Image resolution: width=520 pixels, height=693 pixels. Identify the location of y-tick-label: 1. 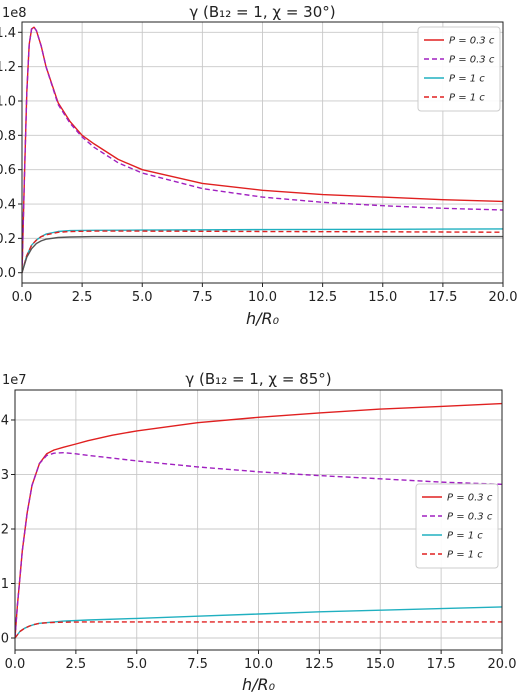
(5, 584).